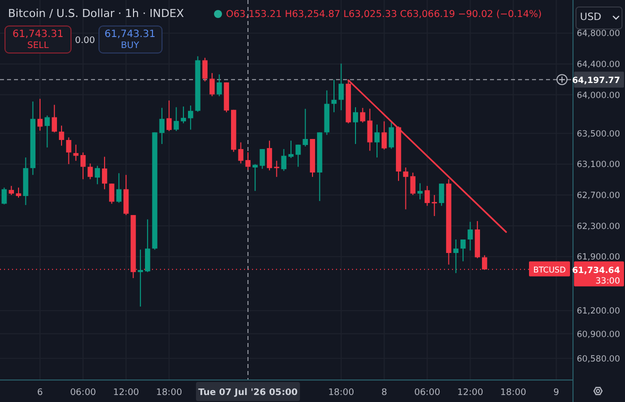 The image size is (625, 402). Describe the element at coordinates (598, 257) in the screenshot. I see `y-tick-label: 61,900.00` at that location.